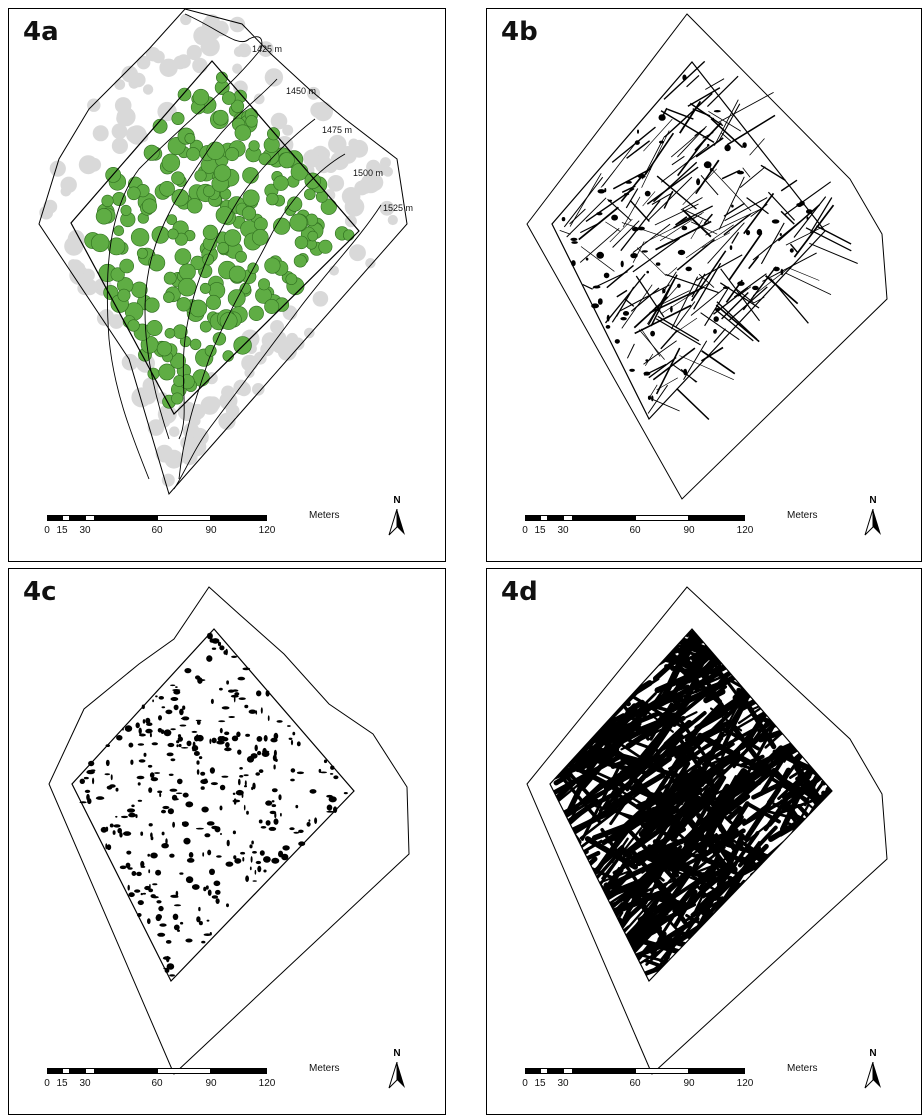 This screenshot has height=1116, width=922. I want to click on north-letter: N, so click(873, 500).